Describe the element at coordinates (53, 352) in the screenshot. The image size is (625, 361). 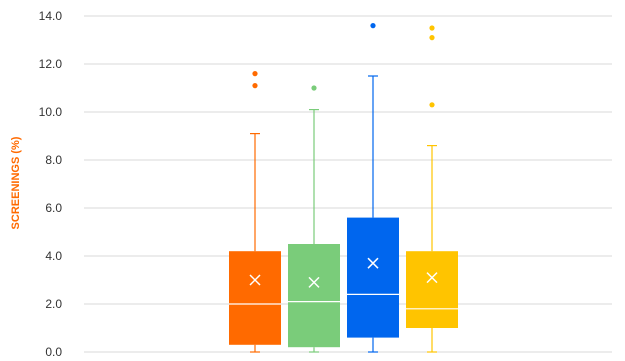
I see `y-tick-label: 0.0` at that location.